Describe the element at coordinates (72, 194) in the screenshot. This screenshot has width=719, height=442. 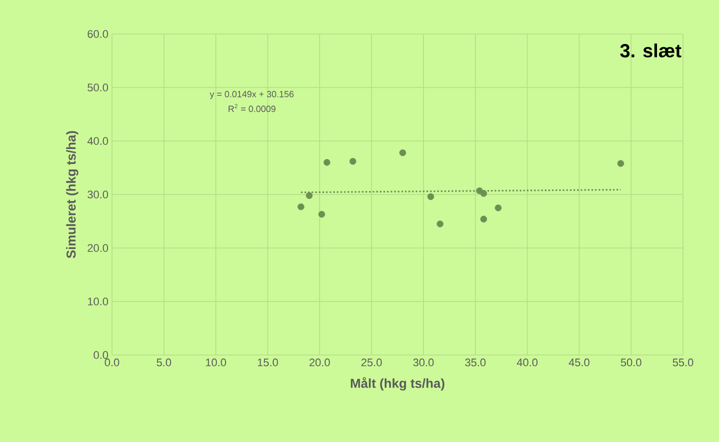
I see `y-axis-title: Simuleret (hkg ts/ha)` at that location.